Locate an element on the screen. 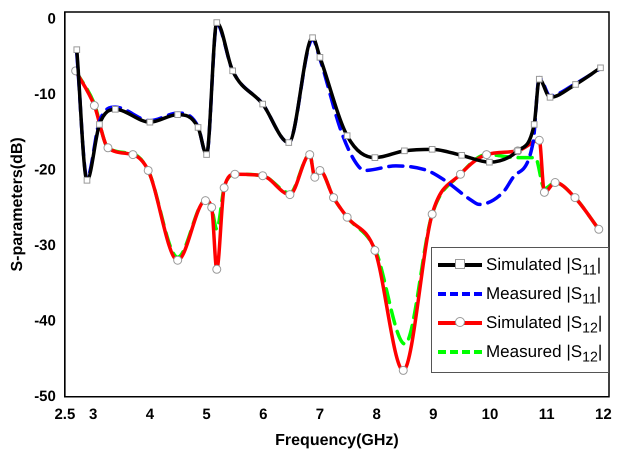 The image size is (631, 458). y-tick-label: -30 is located at coordinates (45, 245).